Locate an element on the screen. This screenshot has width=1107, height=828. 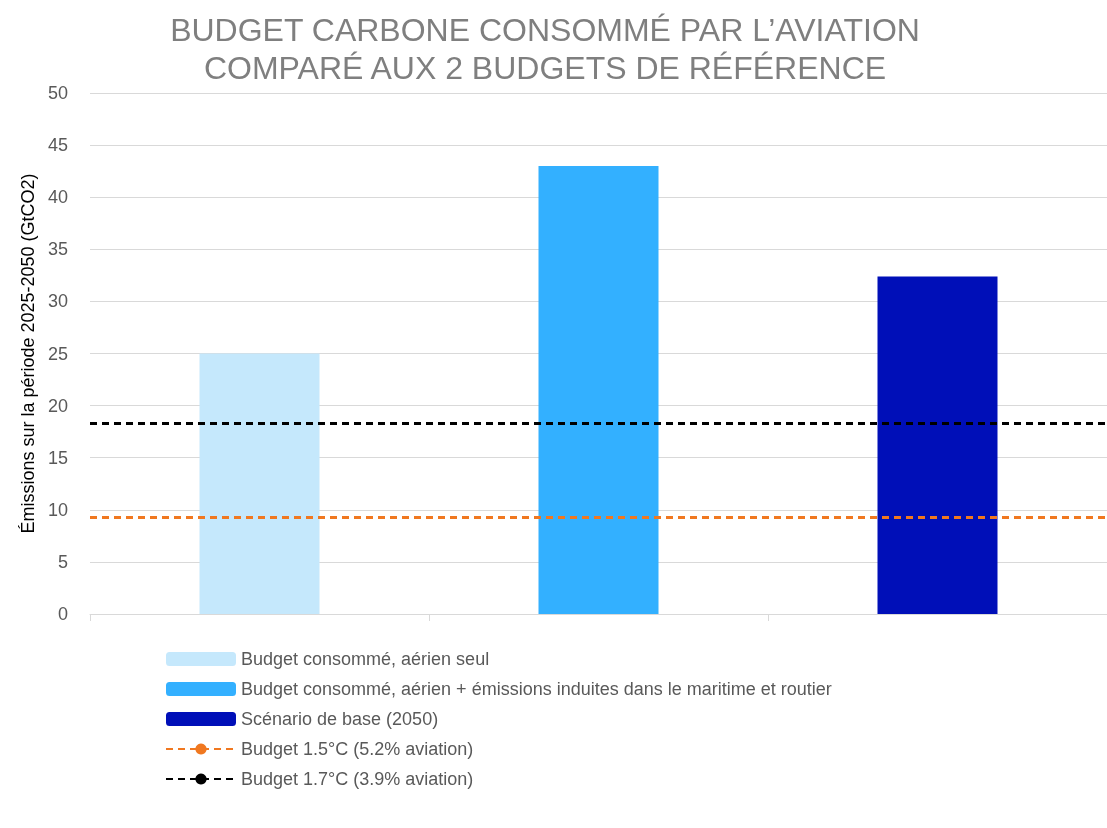
legend-label: Budget consommé, aérien + émissions induites dans le maritime et routier is located at coordinates (536, 689).